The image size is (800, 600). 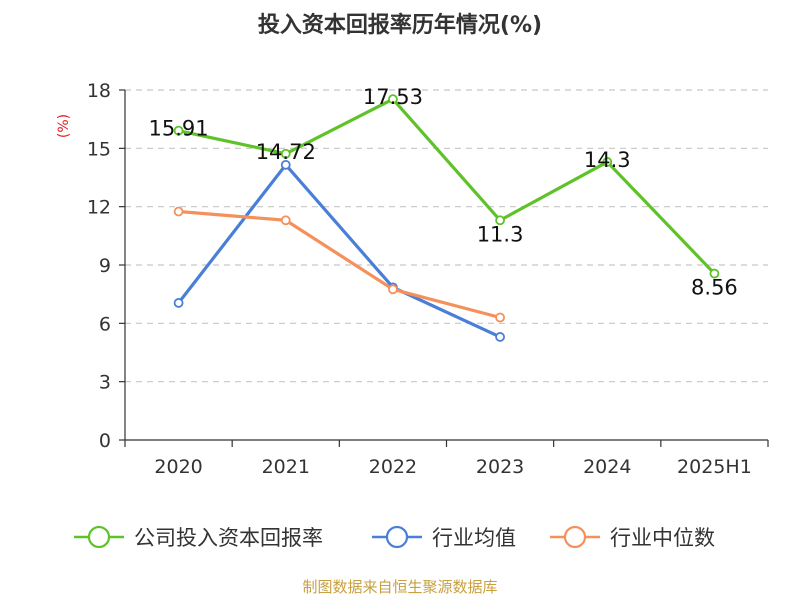 What do you see at coordinates (714, 288) in the screenshot?
I see `data-label-2025H1: 8.56` at bounding box center [714, 288].